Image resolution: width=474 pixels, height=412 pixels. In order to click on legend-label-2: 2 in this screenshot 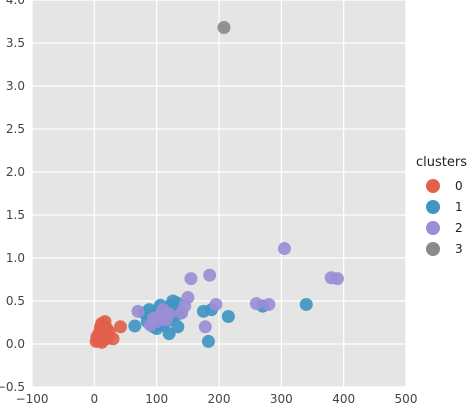, I will do `click(459, 228)`.